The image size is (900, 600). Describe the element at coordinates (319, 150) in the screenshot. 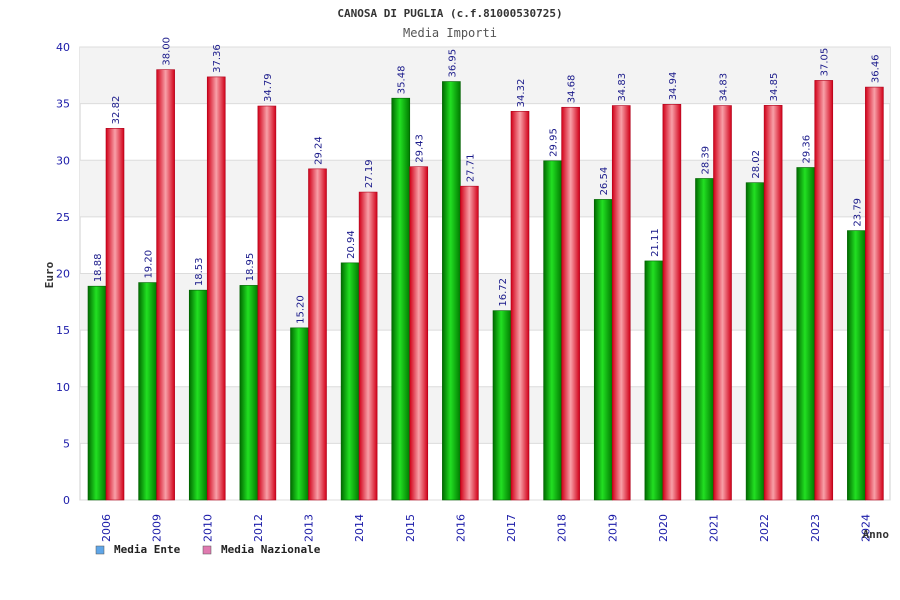

I see `bar-value-label: 29.24` at that location.